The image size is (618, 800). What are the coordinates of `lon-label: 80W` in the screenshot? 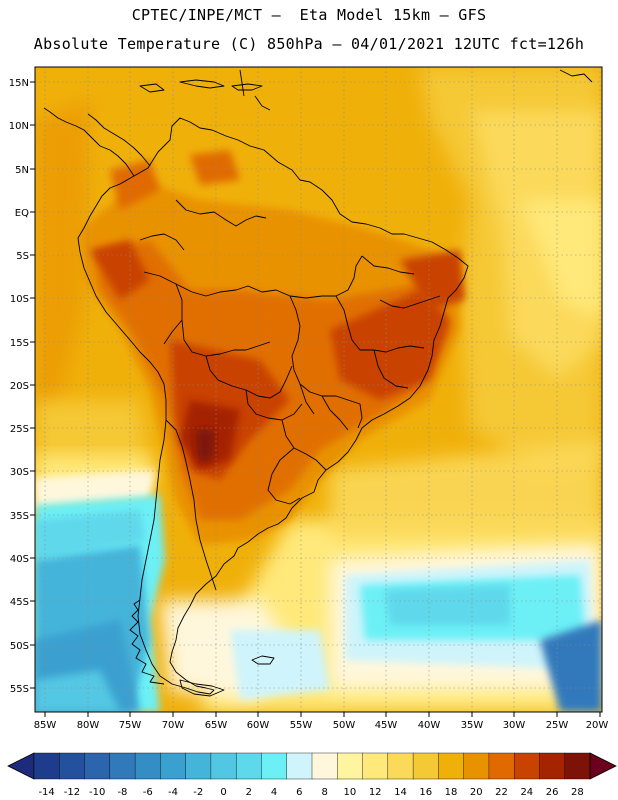 It's located at (88, 725).